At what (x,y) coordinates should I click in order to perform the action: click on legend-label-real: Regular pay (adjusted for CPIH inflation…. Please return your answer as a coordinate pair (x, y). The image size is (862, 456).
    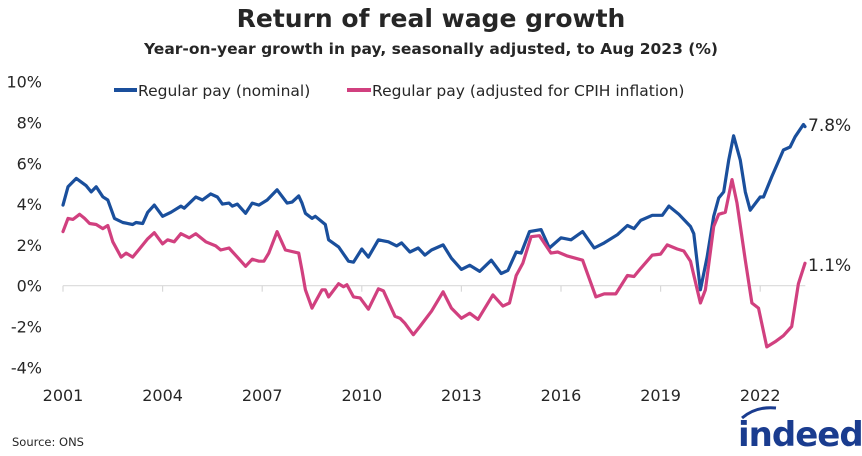
    Looking at the image, I should click on (528, 91).